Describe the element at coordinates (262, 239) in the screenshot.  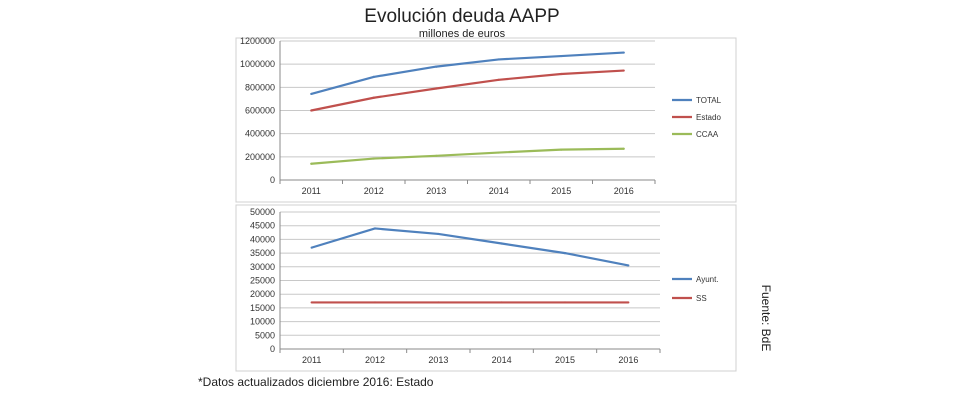
I see `y-tick-label: 40000` at that location.